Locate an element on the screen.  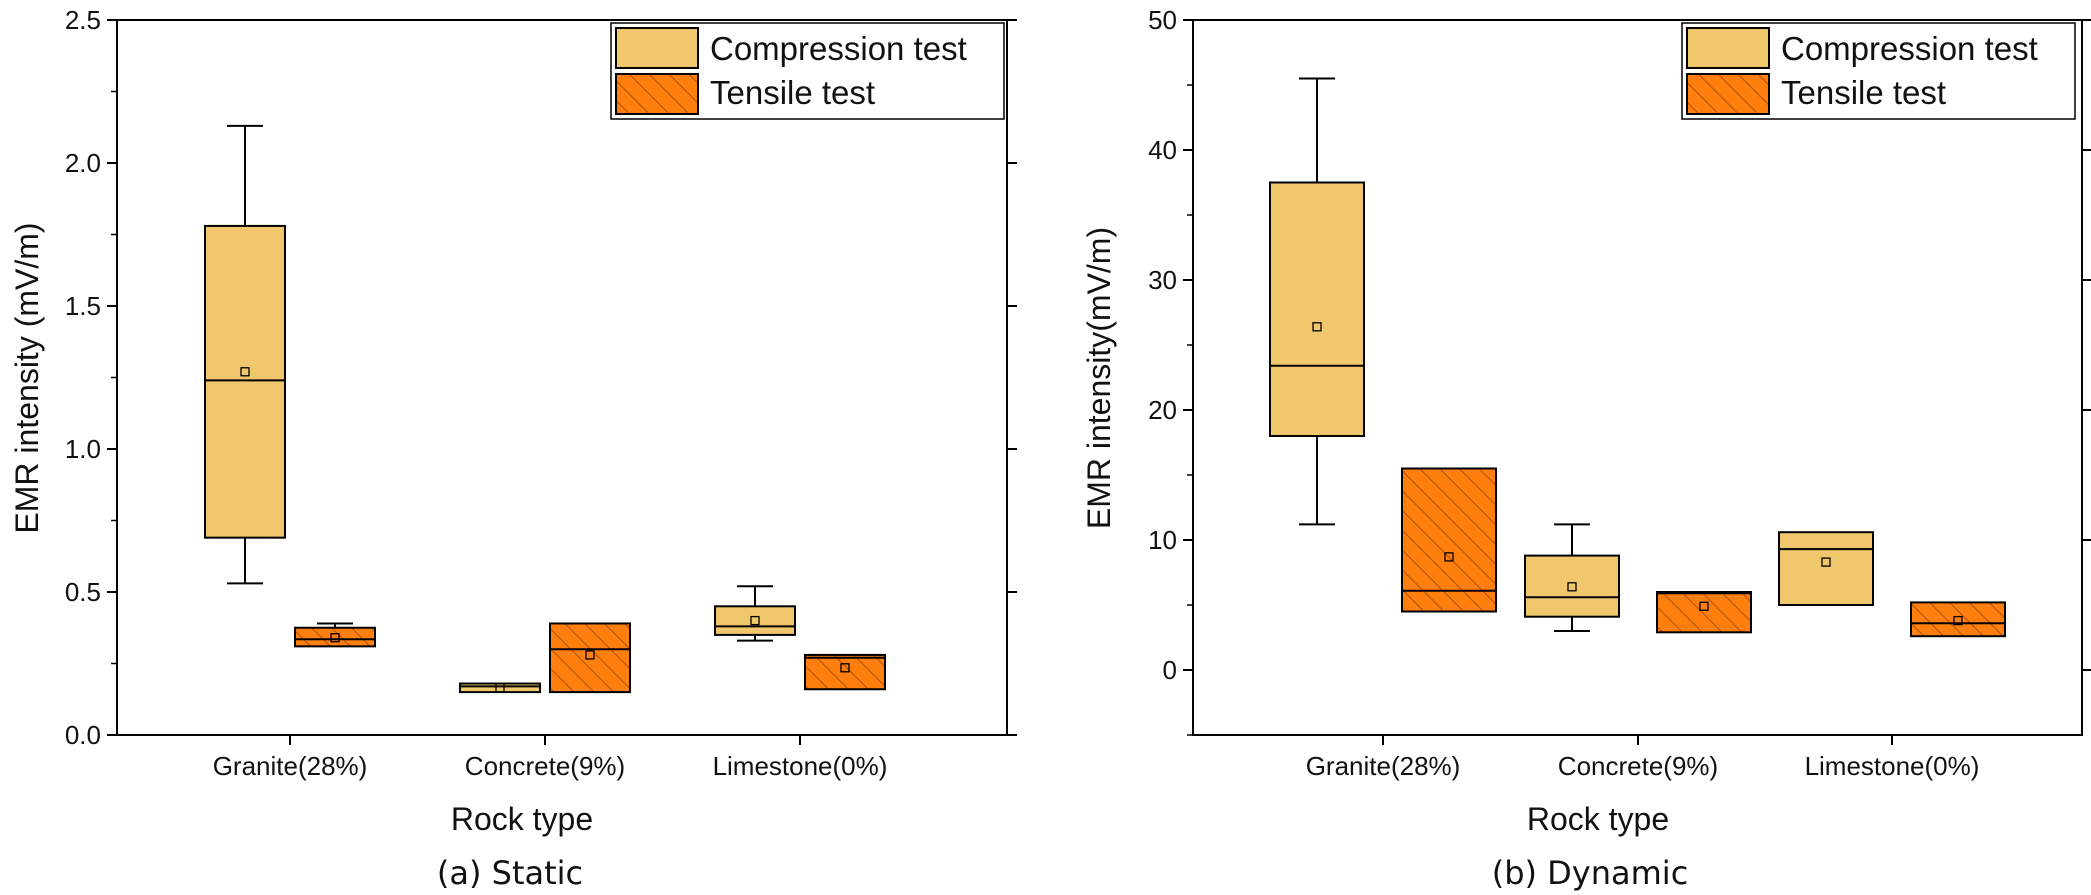
static-legend-swatch-tensile is located at coordinates (657, 94).